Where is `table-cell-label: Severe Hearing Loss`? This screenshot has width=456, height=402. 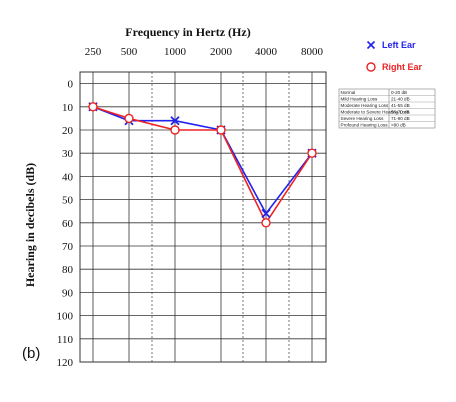
table-cell-label: Severe Hearing Loss is located at coordinates (363, 118).